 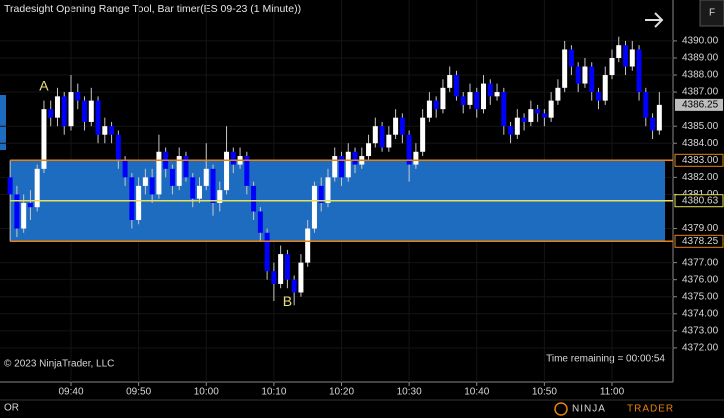 I want to click on last-price-label: 4386.25, so click(x=700, y=105).